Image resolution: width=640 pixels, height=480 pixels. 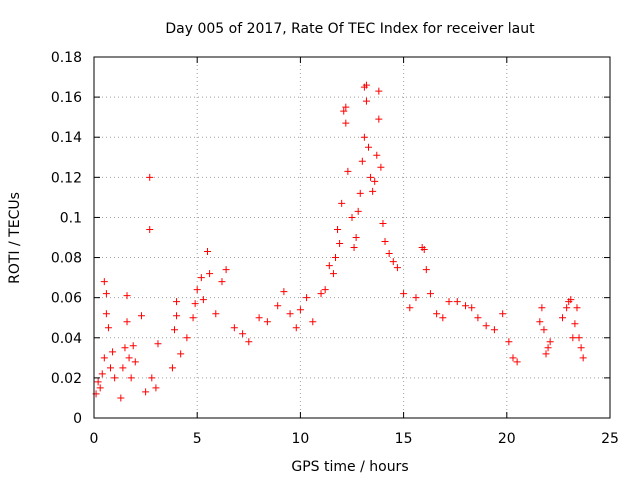 I want to click on y-tick-label: 0.12, so click(x=66, y=178).